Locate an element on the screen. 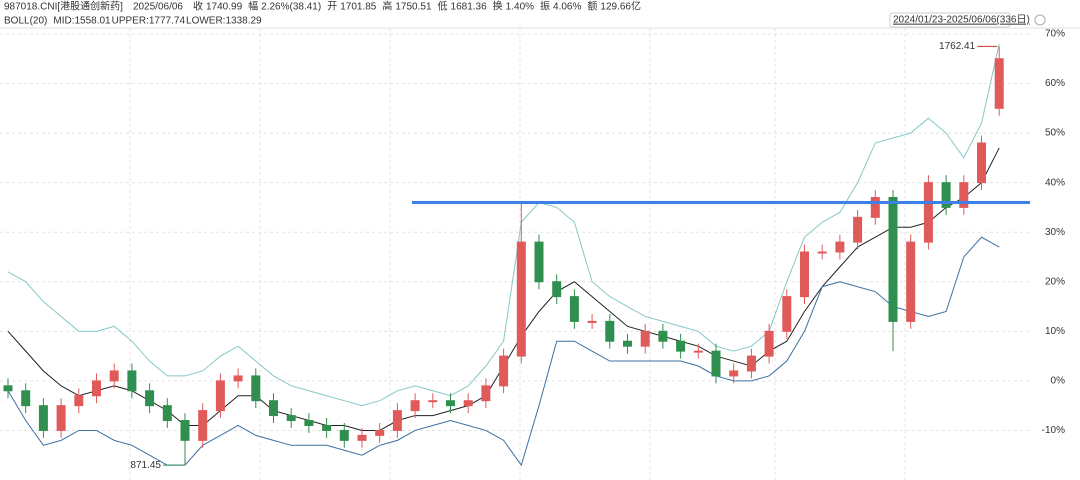 The width and height of the screenshot is (1080, 480). y-tick-label: 70% is located at coordinates (1055, 34).